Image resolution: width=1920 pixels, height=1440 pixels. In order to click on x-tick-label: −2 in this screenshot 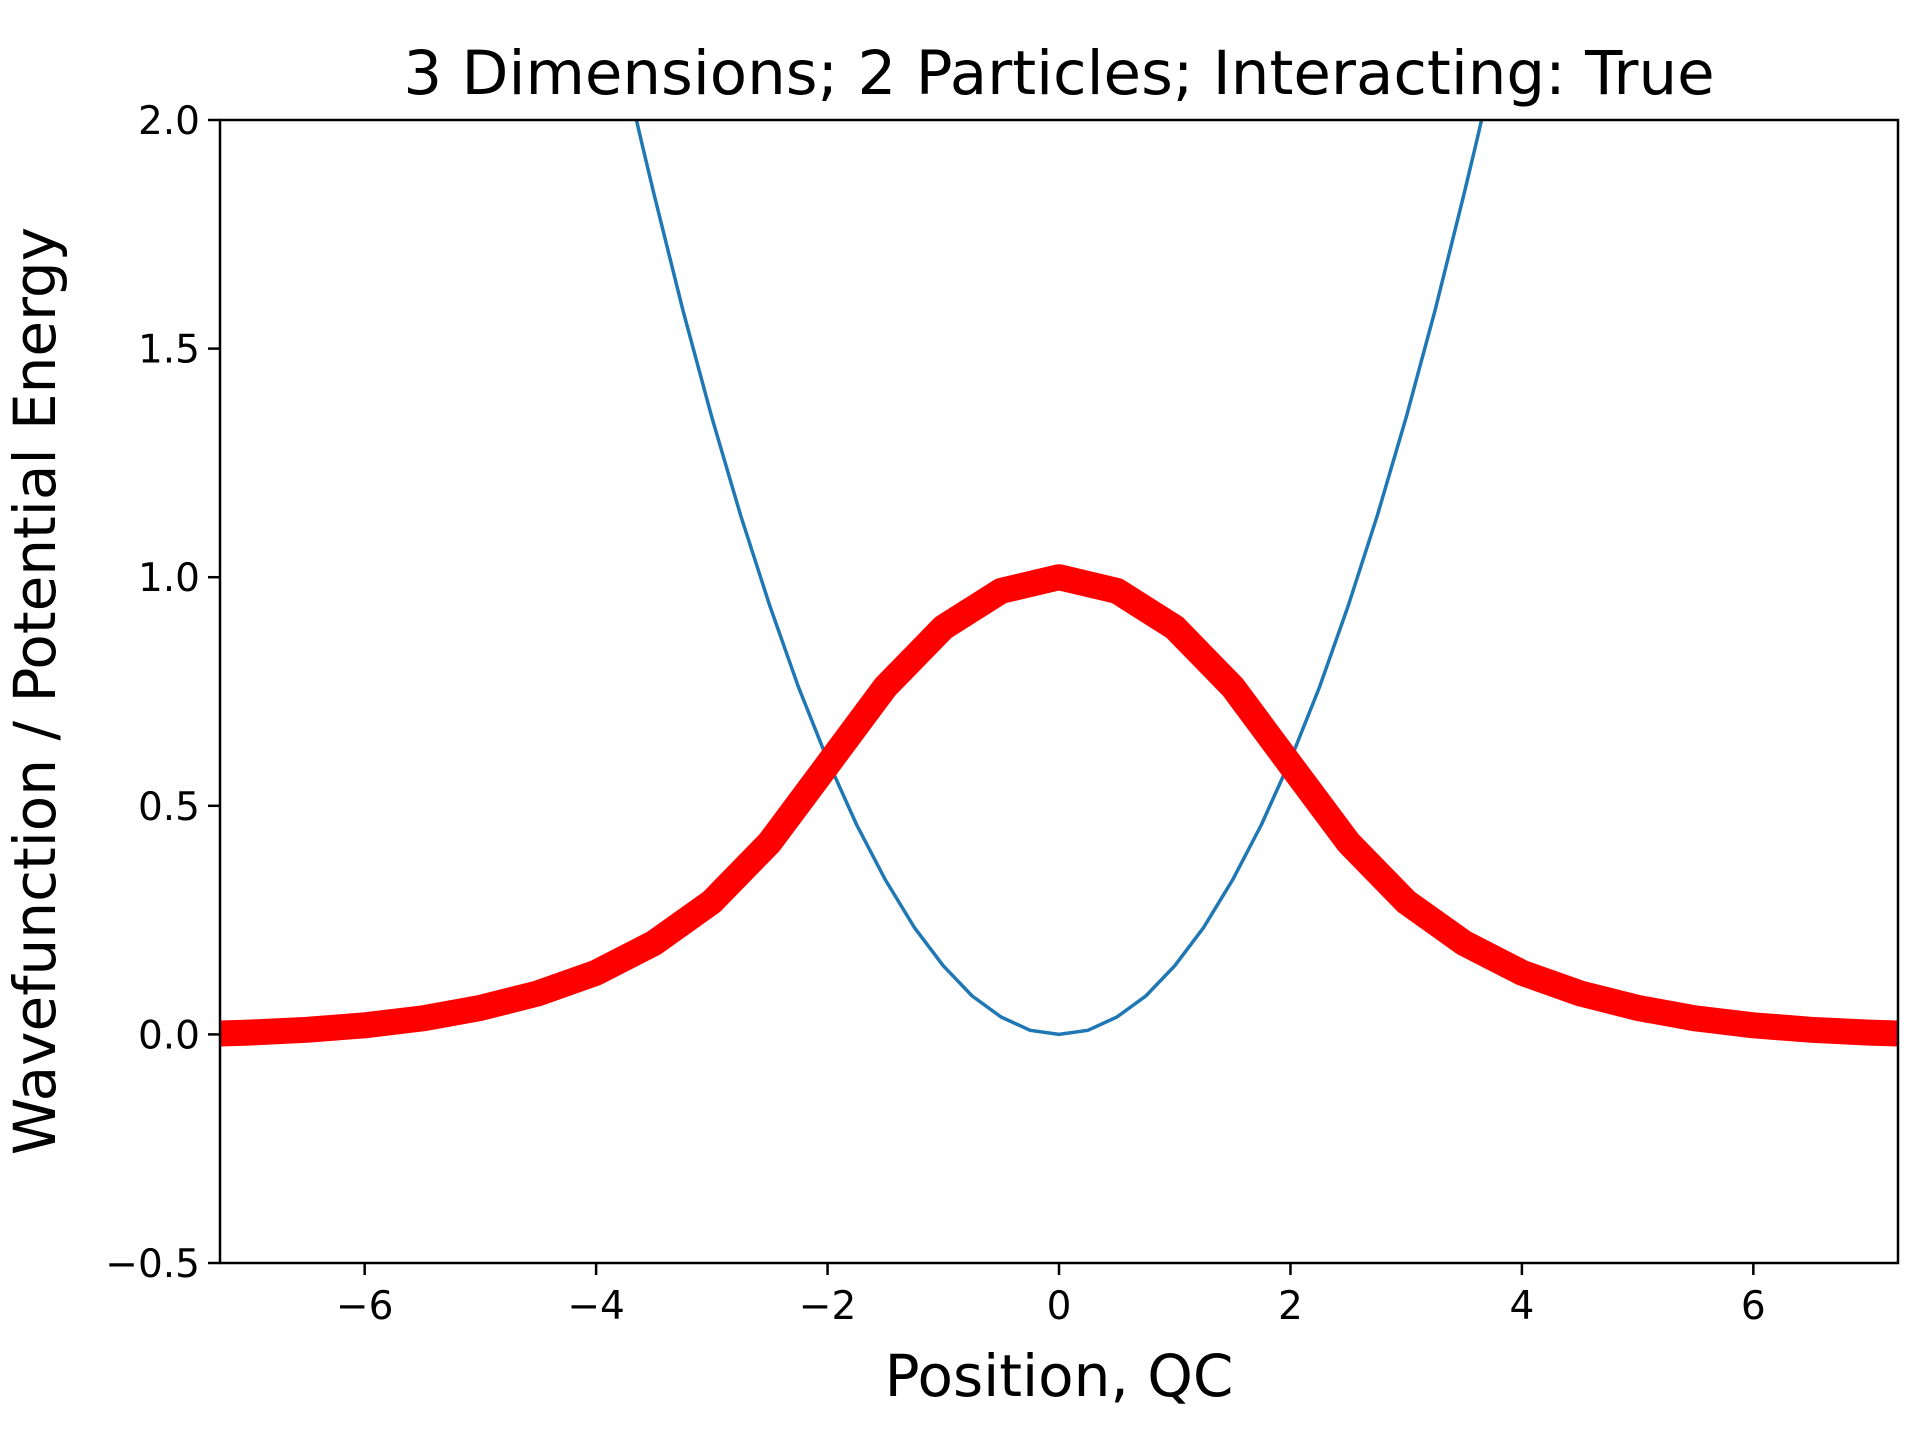, I will do `click(828, 1306)`.